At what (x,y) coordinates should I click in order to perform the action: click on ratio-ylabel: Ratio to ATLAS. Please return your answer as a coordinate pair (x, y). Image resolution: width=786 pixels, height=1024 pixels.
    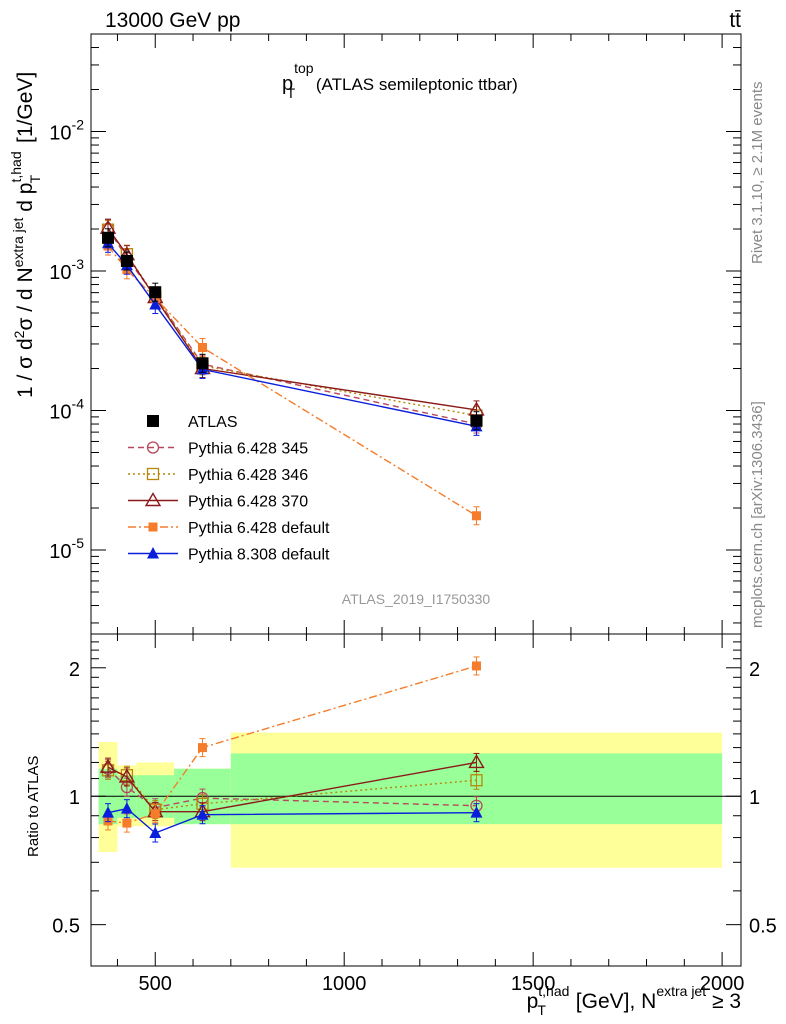
    Looking at the image, I should click on (33, 806).